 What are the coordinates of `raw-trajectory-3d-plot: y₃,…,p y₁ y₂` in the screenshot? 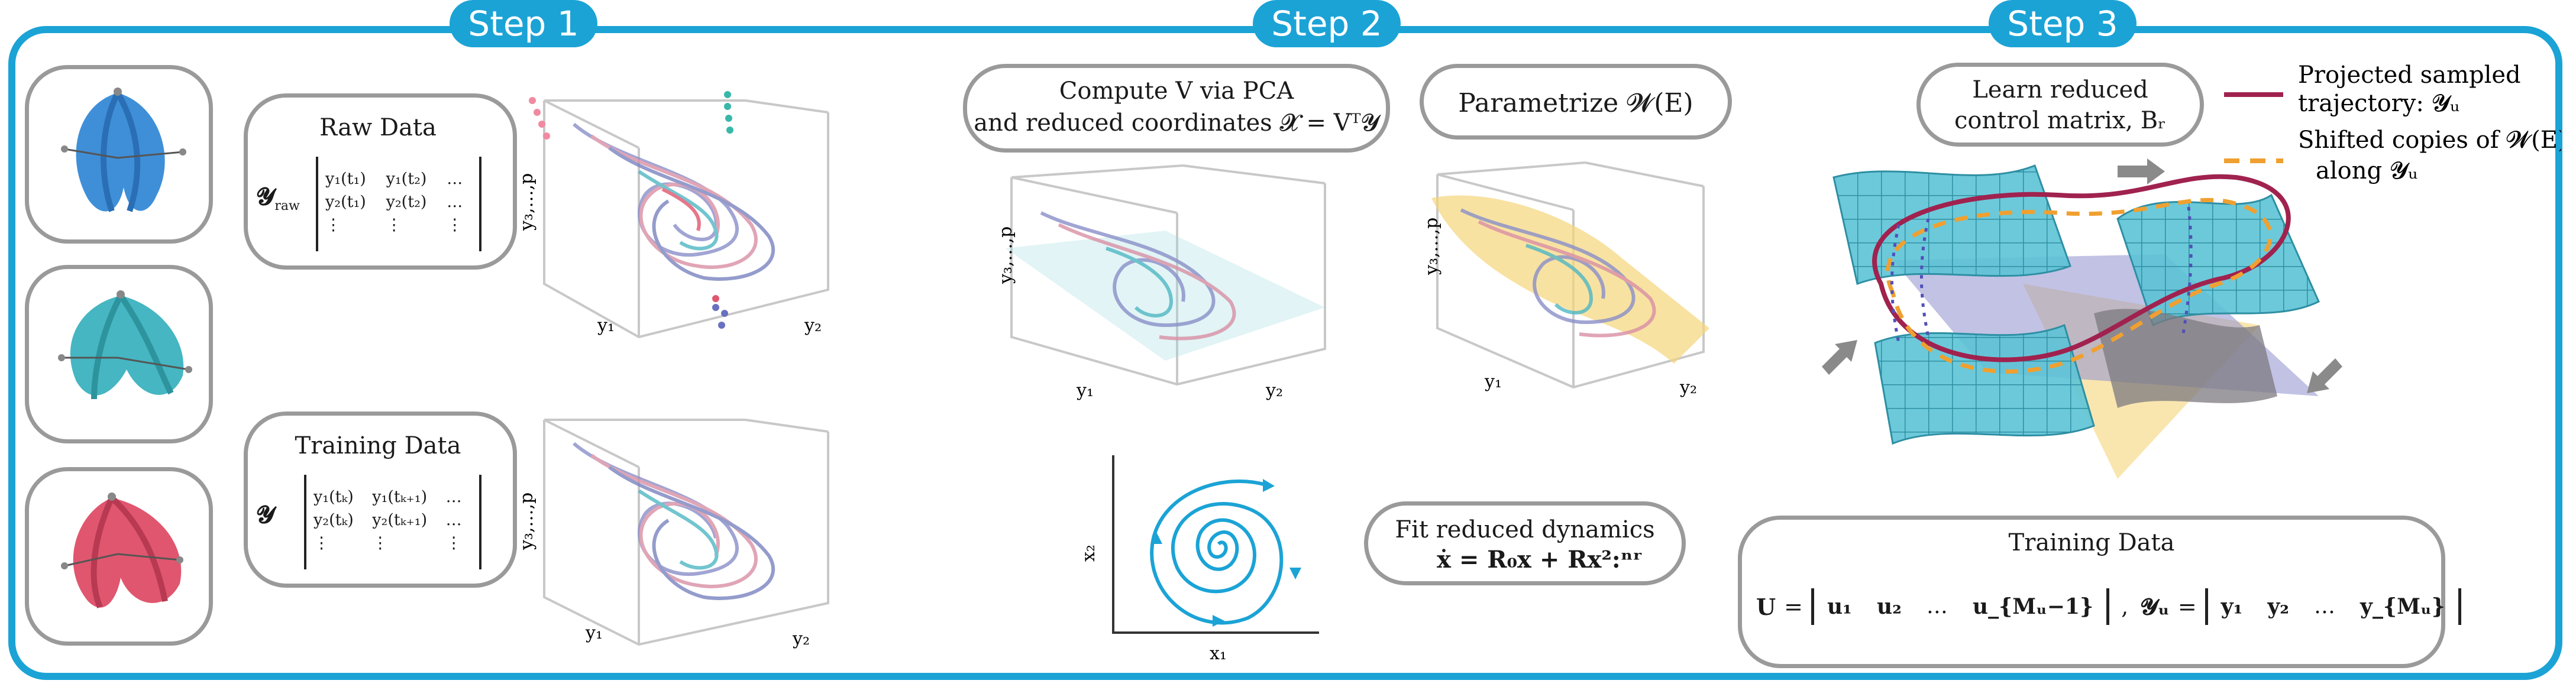 It's located at (675, 215).